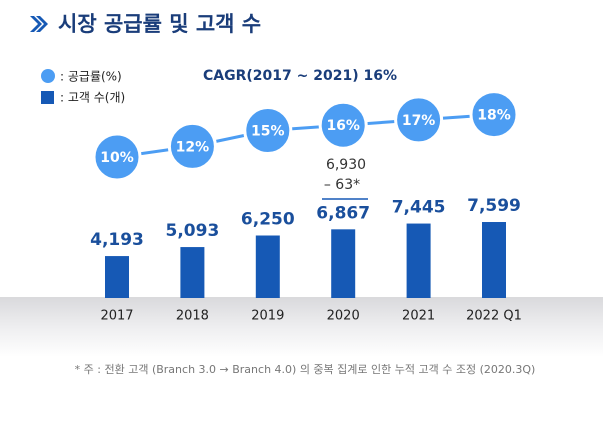 The image size is (603, 426). I want to click on data-label: 15%, so click(268, 132).